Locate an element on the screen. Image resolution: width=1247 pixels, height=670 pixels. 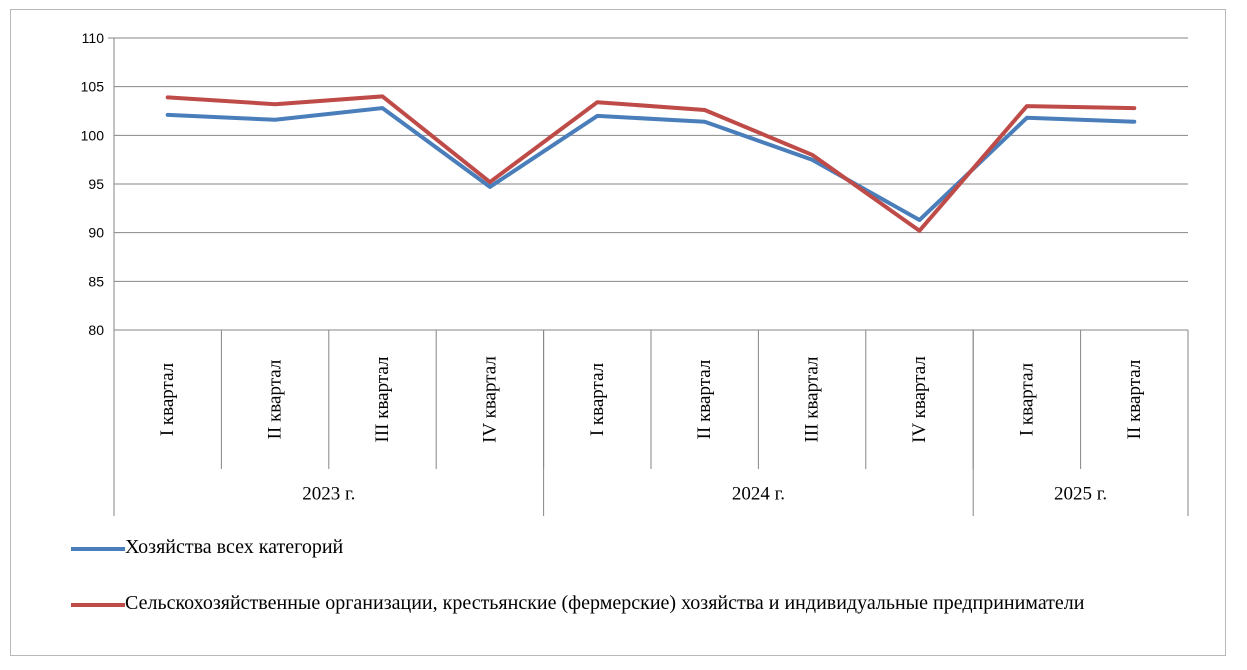
year-group-label: 2025 г. is located at coordinates (1080, 494).